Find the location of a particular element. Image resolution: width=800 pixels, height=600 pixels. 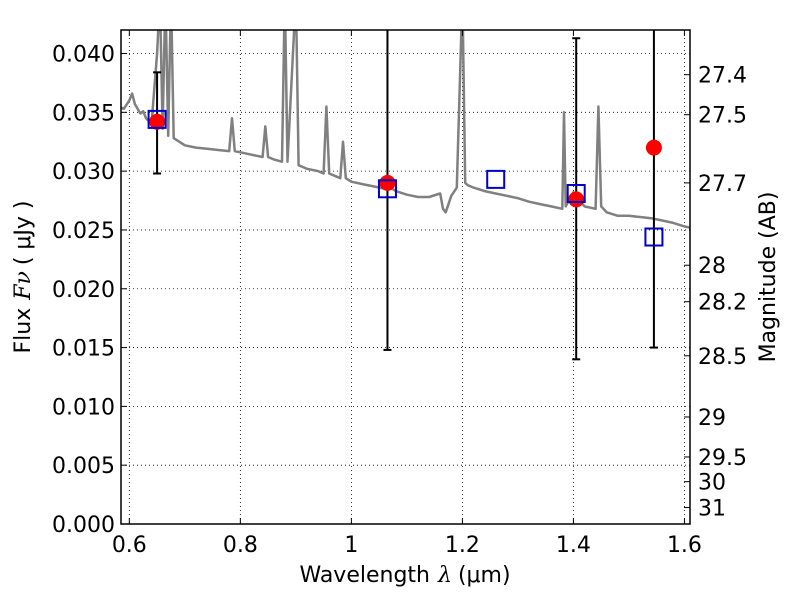

y2-tick-label: 28.5 is located at coordinates (722, 357).